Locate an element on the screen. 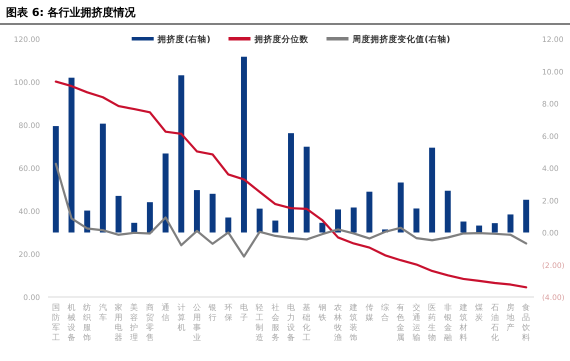  x-tick-label: 综合 is located at coordinates (385, 312).